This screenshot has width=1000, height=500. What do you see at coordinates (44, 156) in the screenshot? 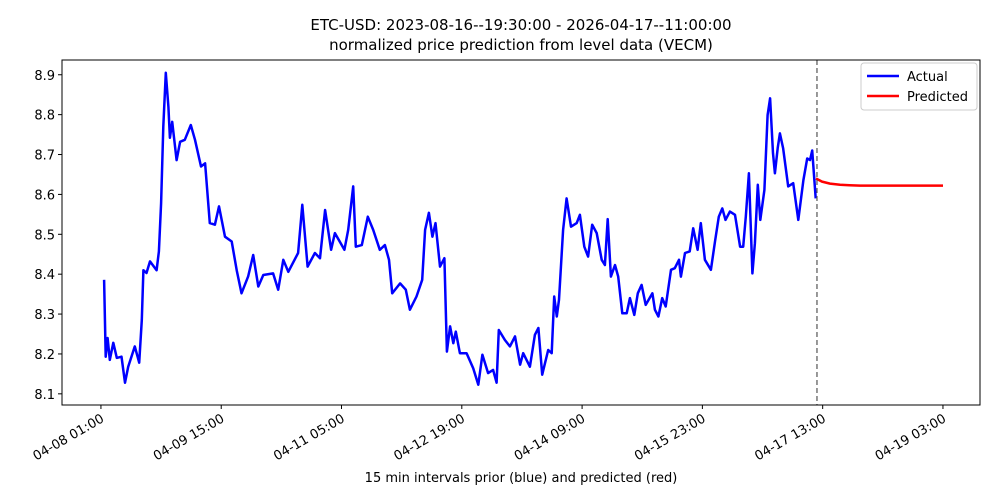
I see `y-tick-label: 8.7` at bounding box center [44, 156].